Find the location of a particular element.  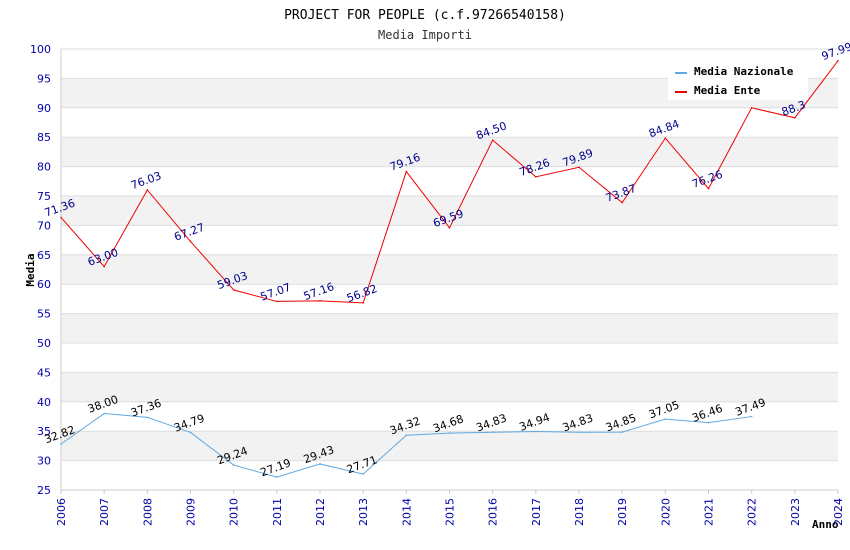

y-tick-label: 30 is located at coordinates (44, 461).